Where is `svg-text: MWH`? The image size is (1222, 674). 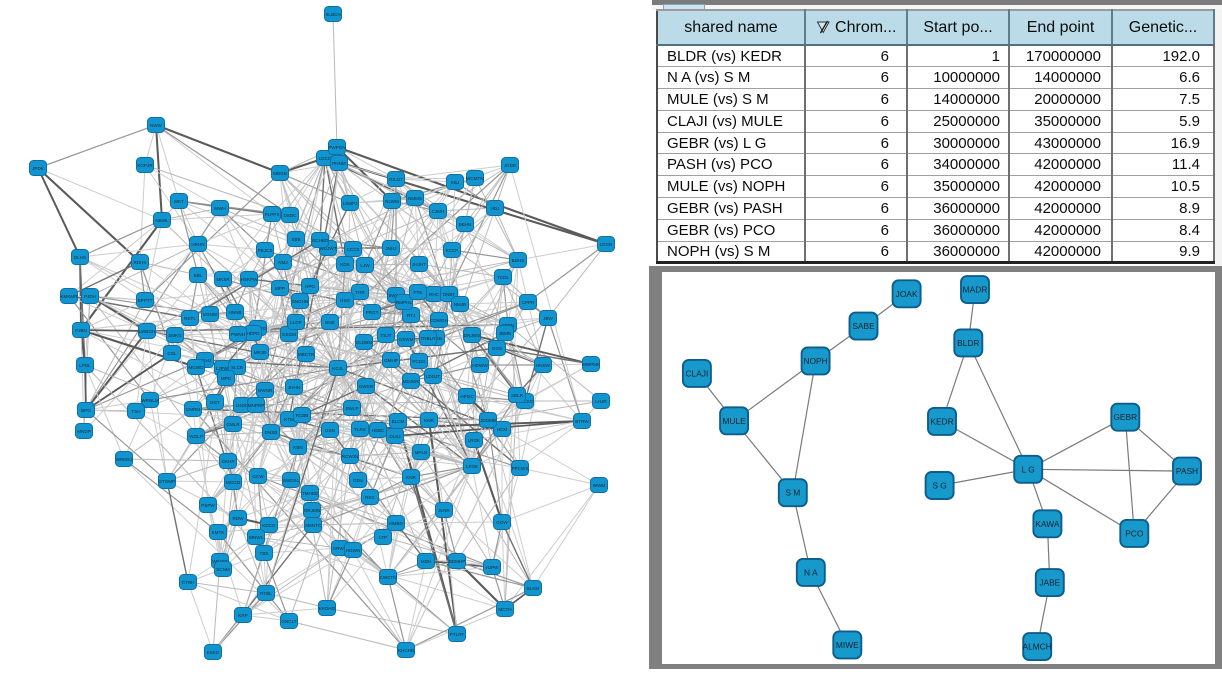
svg-text: MWH is located at coordinates (219, 208).